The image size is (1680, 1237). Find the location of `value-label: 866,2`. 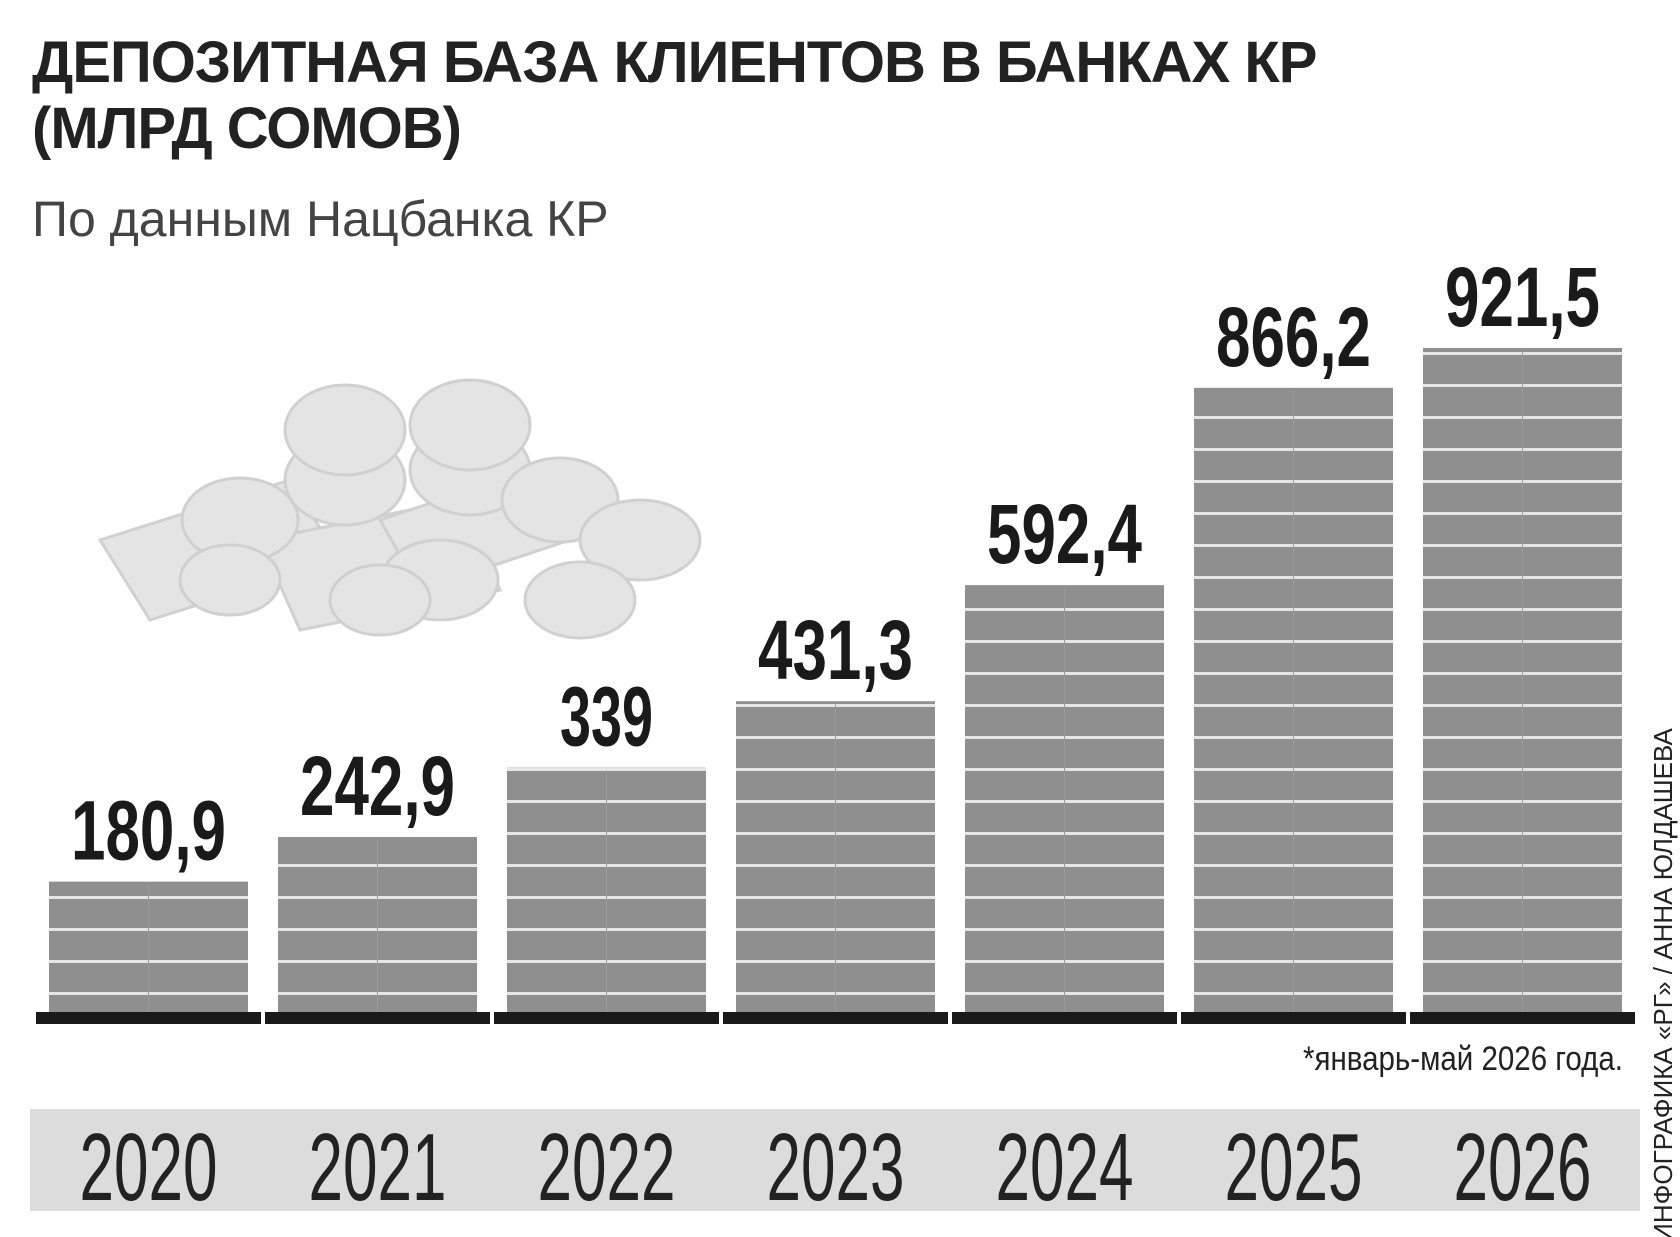

value-label: 866,2 is located at coordinates (1293, 337).